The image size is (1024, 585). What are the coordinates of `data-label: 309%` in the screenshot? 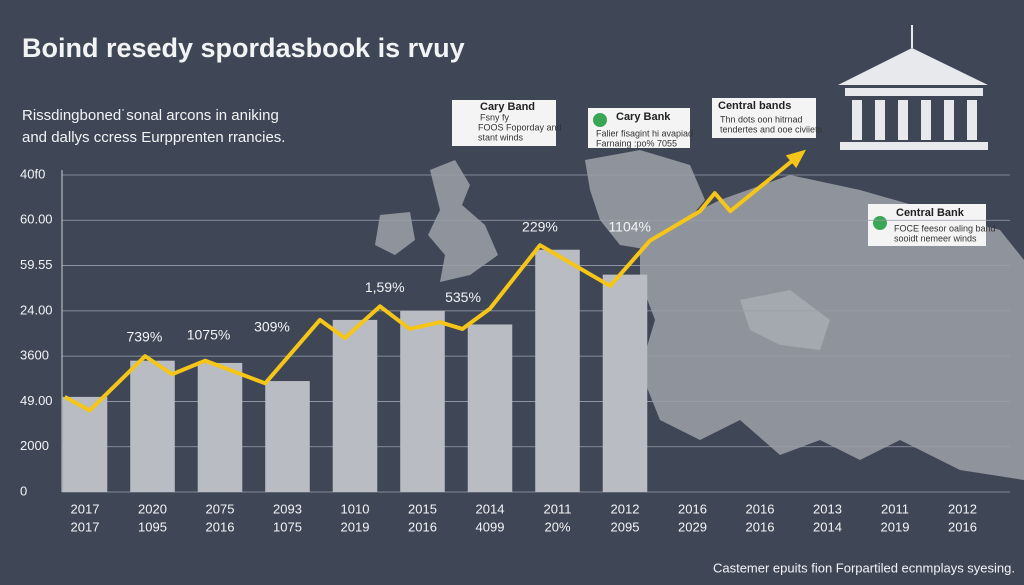 It's located at (272, 326).